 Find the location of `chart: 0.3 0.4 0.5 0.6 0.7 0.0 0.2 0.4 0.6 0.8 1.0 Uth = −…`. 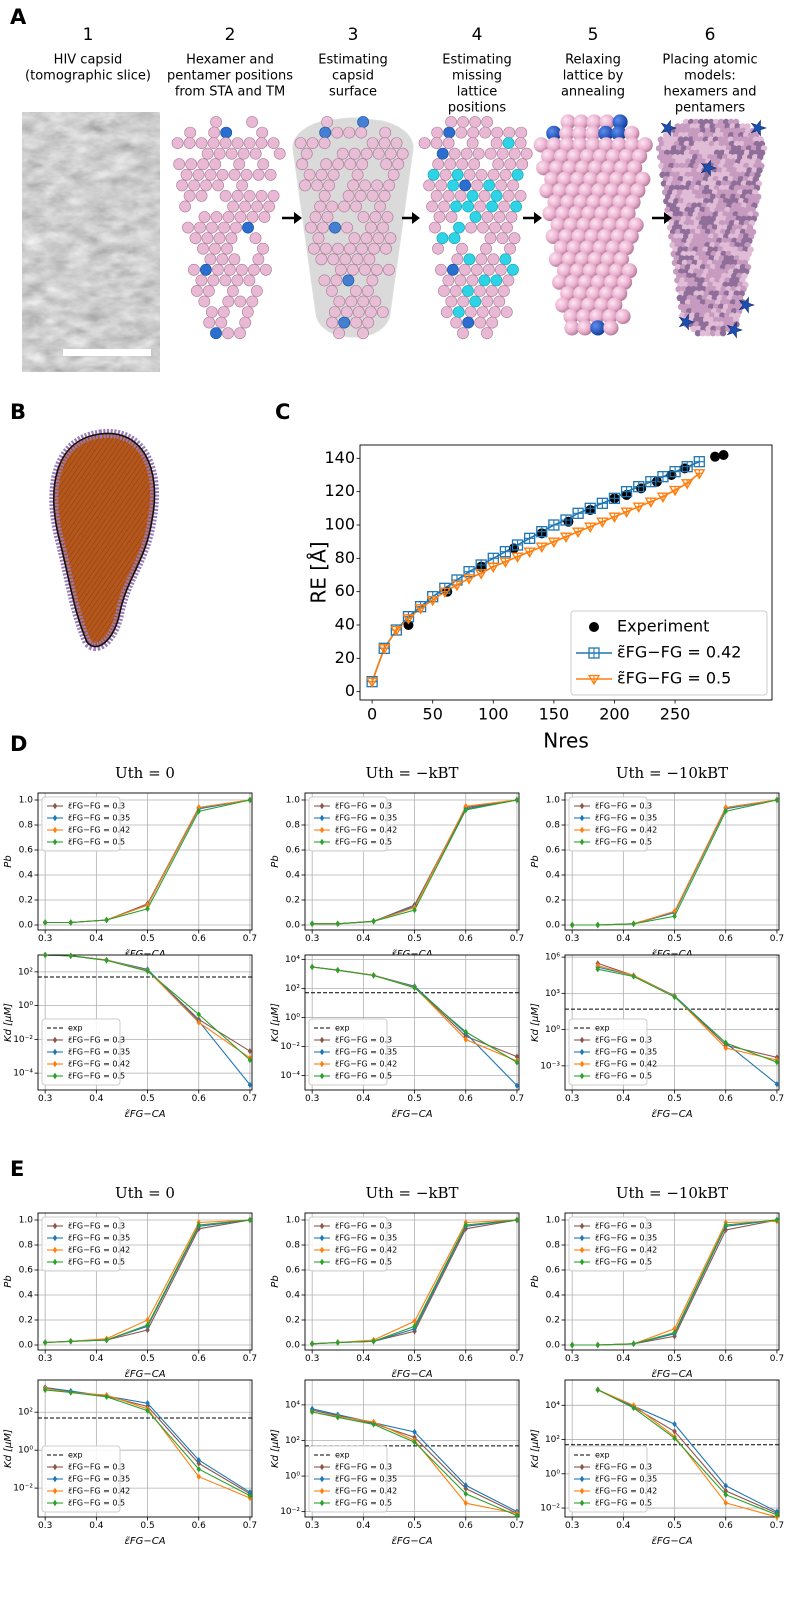

chart: 0.3 0.4 0.5 0.6 0.7 0.0 0.2 0.4 0.6 0.8 1.0 Uth = −… is located at coordinates (397, 1282).